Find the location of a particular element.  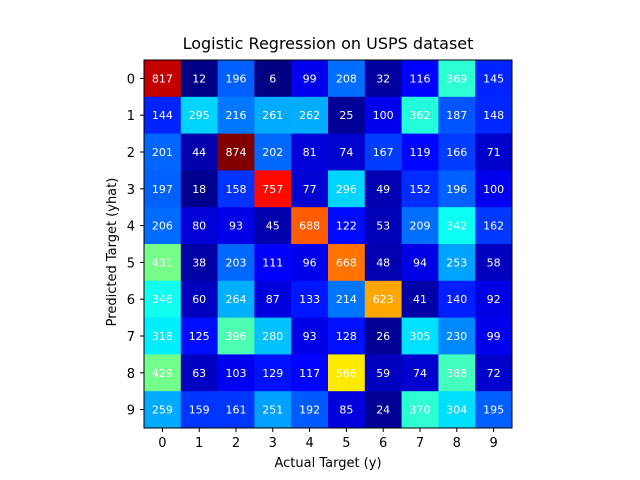

cell-value-label: 202 is located at coordinates (272, 152).